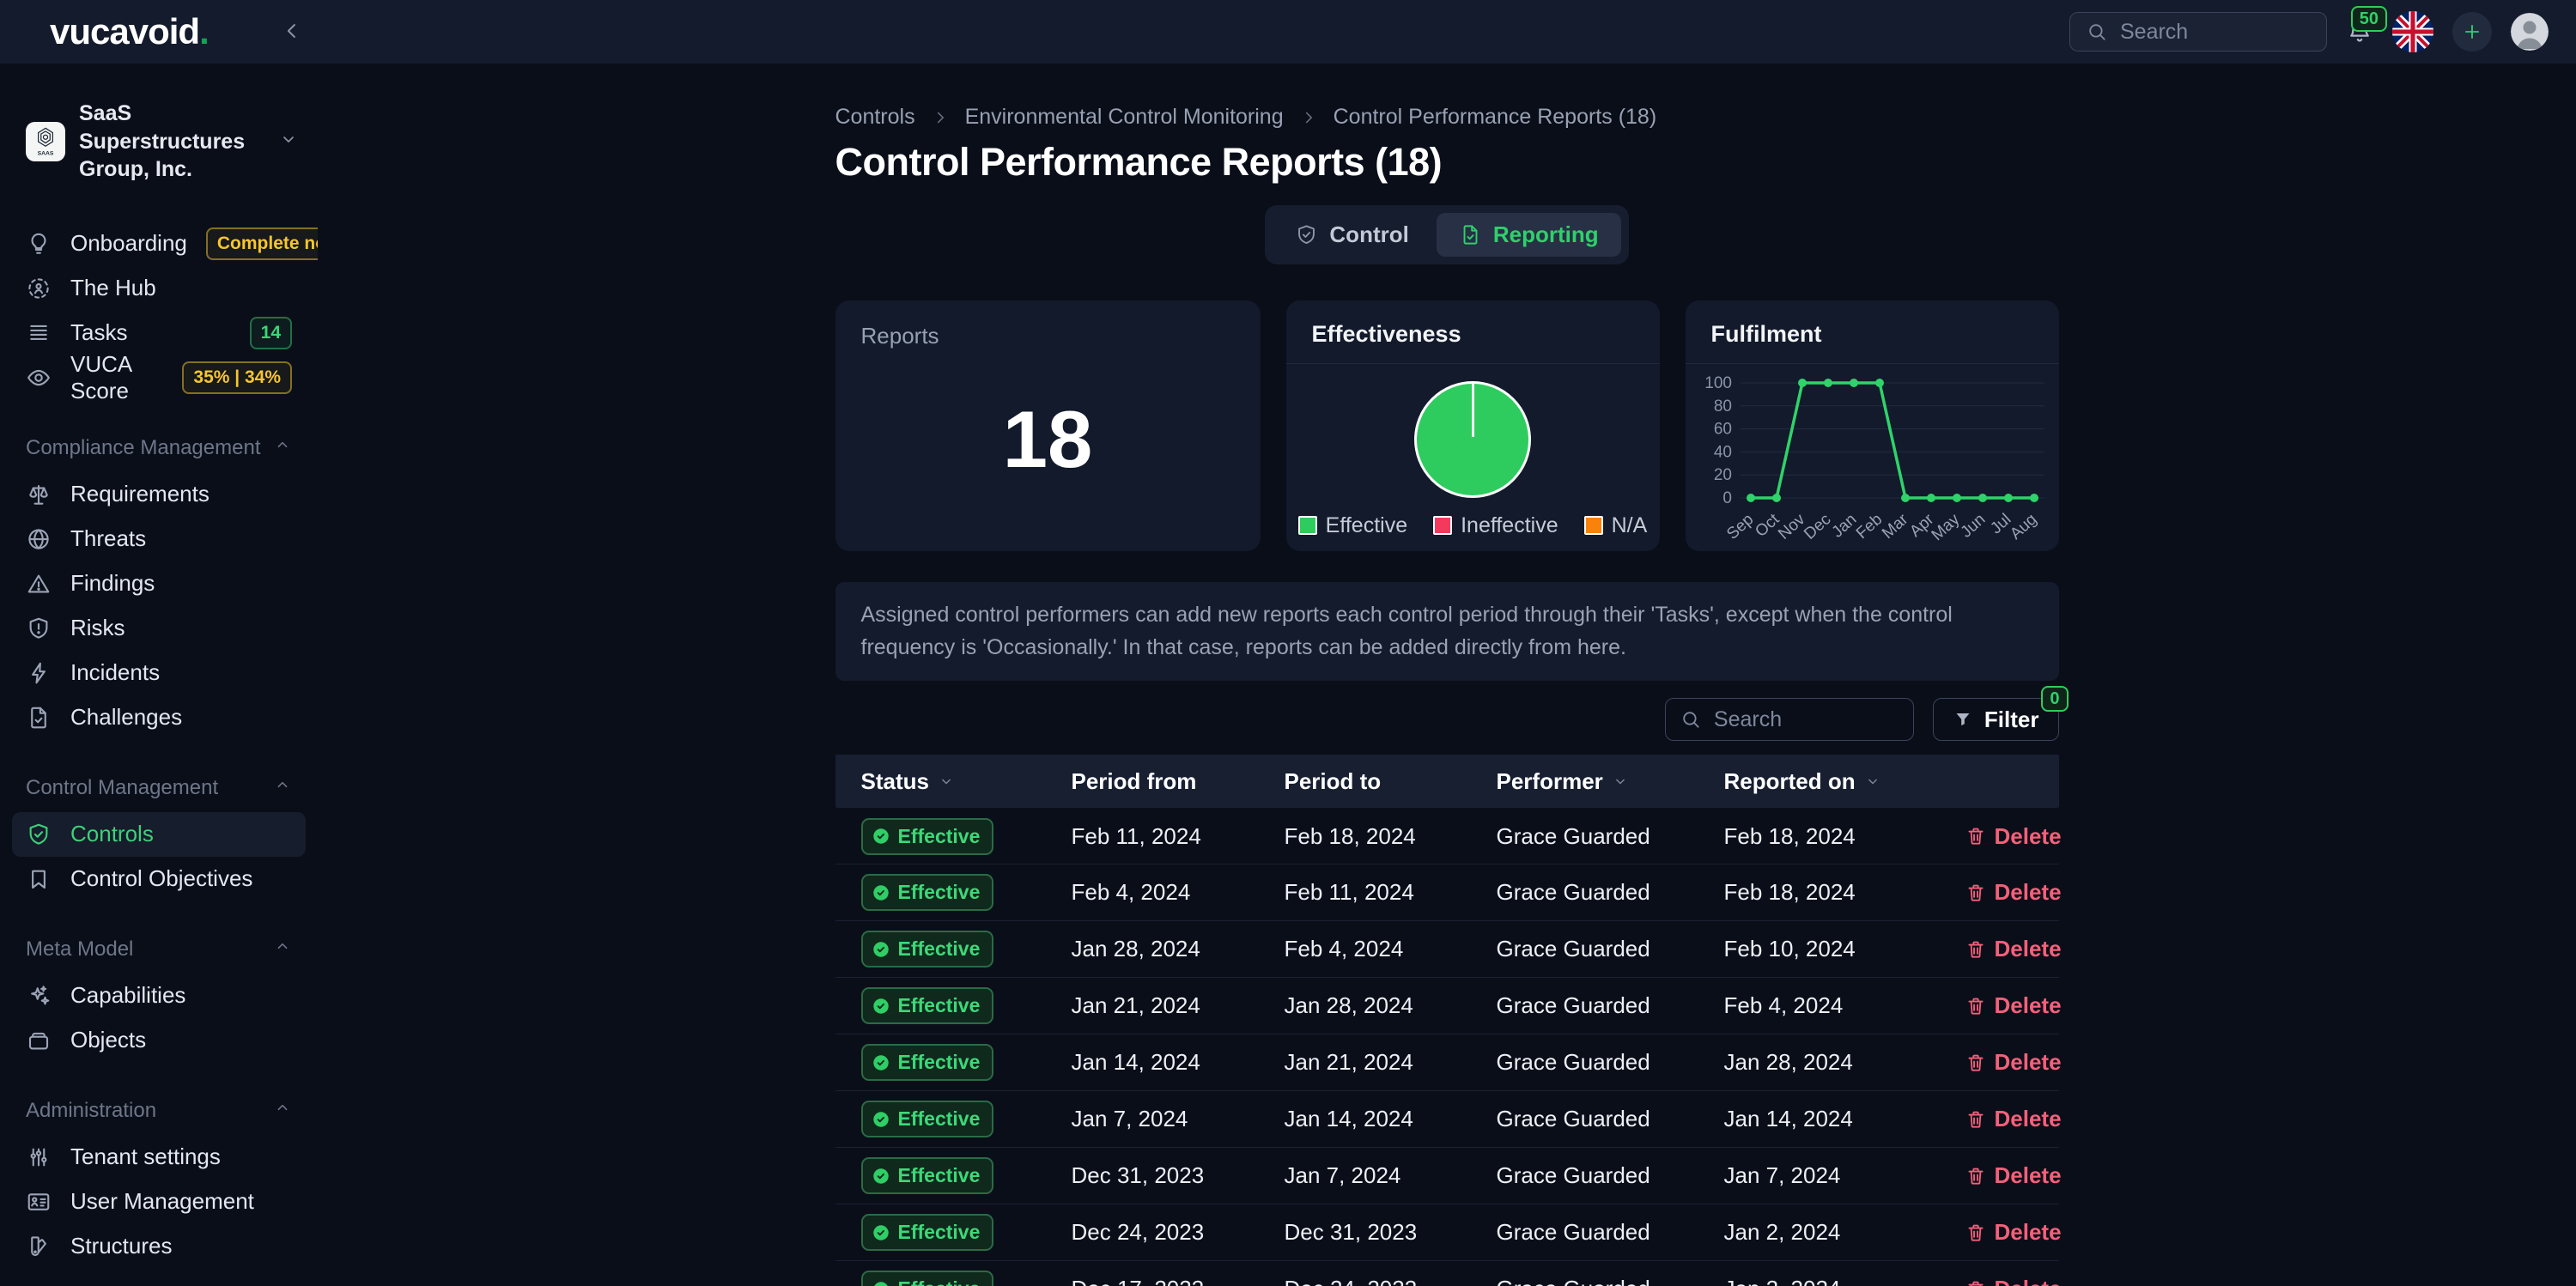 This screenshot has height=1286, width=2576. What do you see at coordinates (159, 834) in the screenshot?
I see `sidebar-item-controls: Controls` at bounding box center [159, 834].